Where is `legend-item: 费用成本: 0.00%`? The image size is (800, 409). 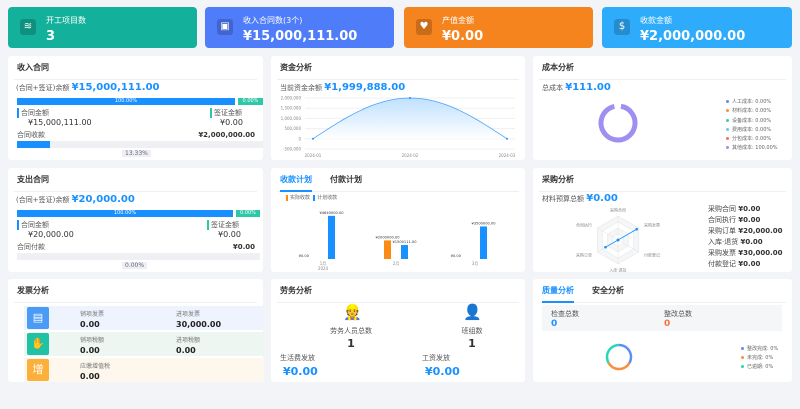 legend-item: 费用成本: 0.00% is located at coordinates (752, 130).